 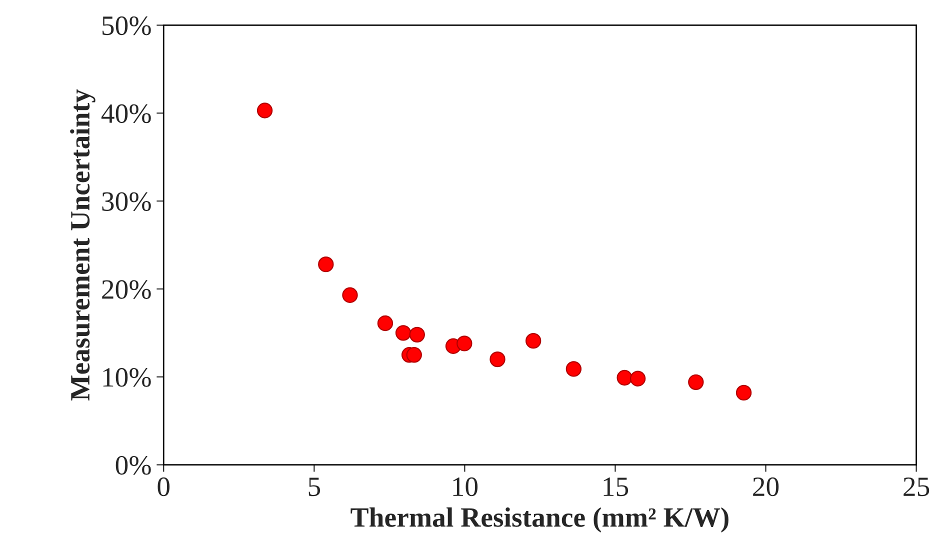 What do you see at coordinates (465, 486) in the screenshot?
I see `x-tick-label: 10` at bounding box center [465, 486].